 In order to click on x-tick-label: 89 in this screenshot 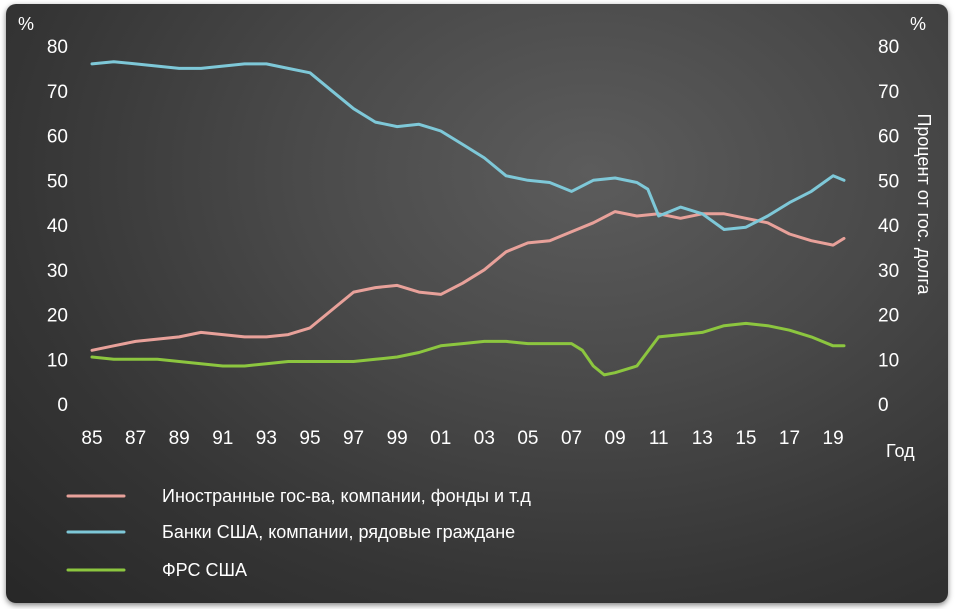, I will do `click(179, 438)`.